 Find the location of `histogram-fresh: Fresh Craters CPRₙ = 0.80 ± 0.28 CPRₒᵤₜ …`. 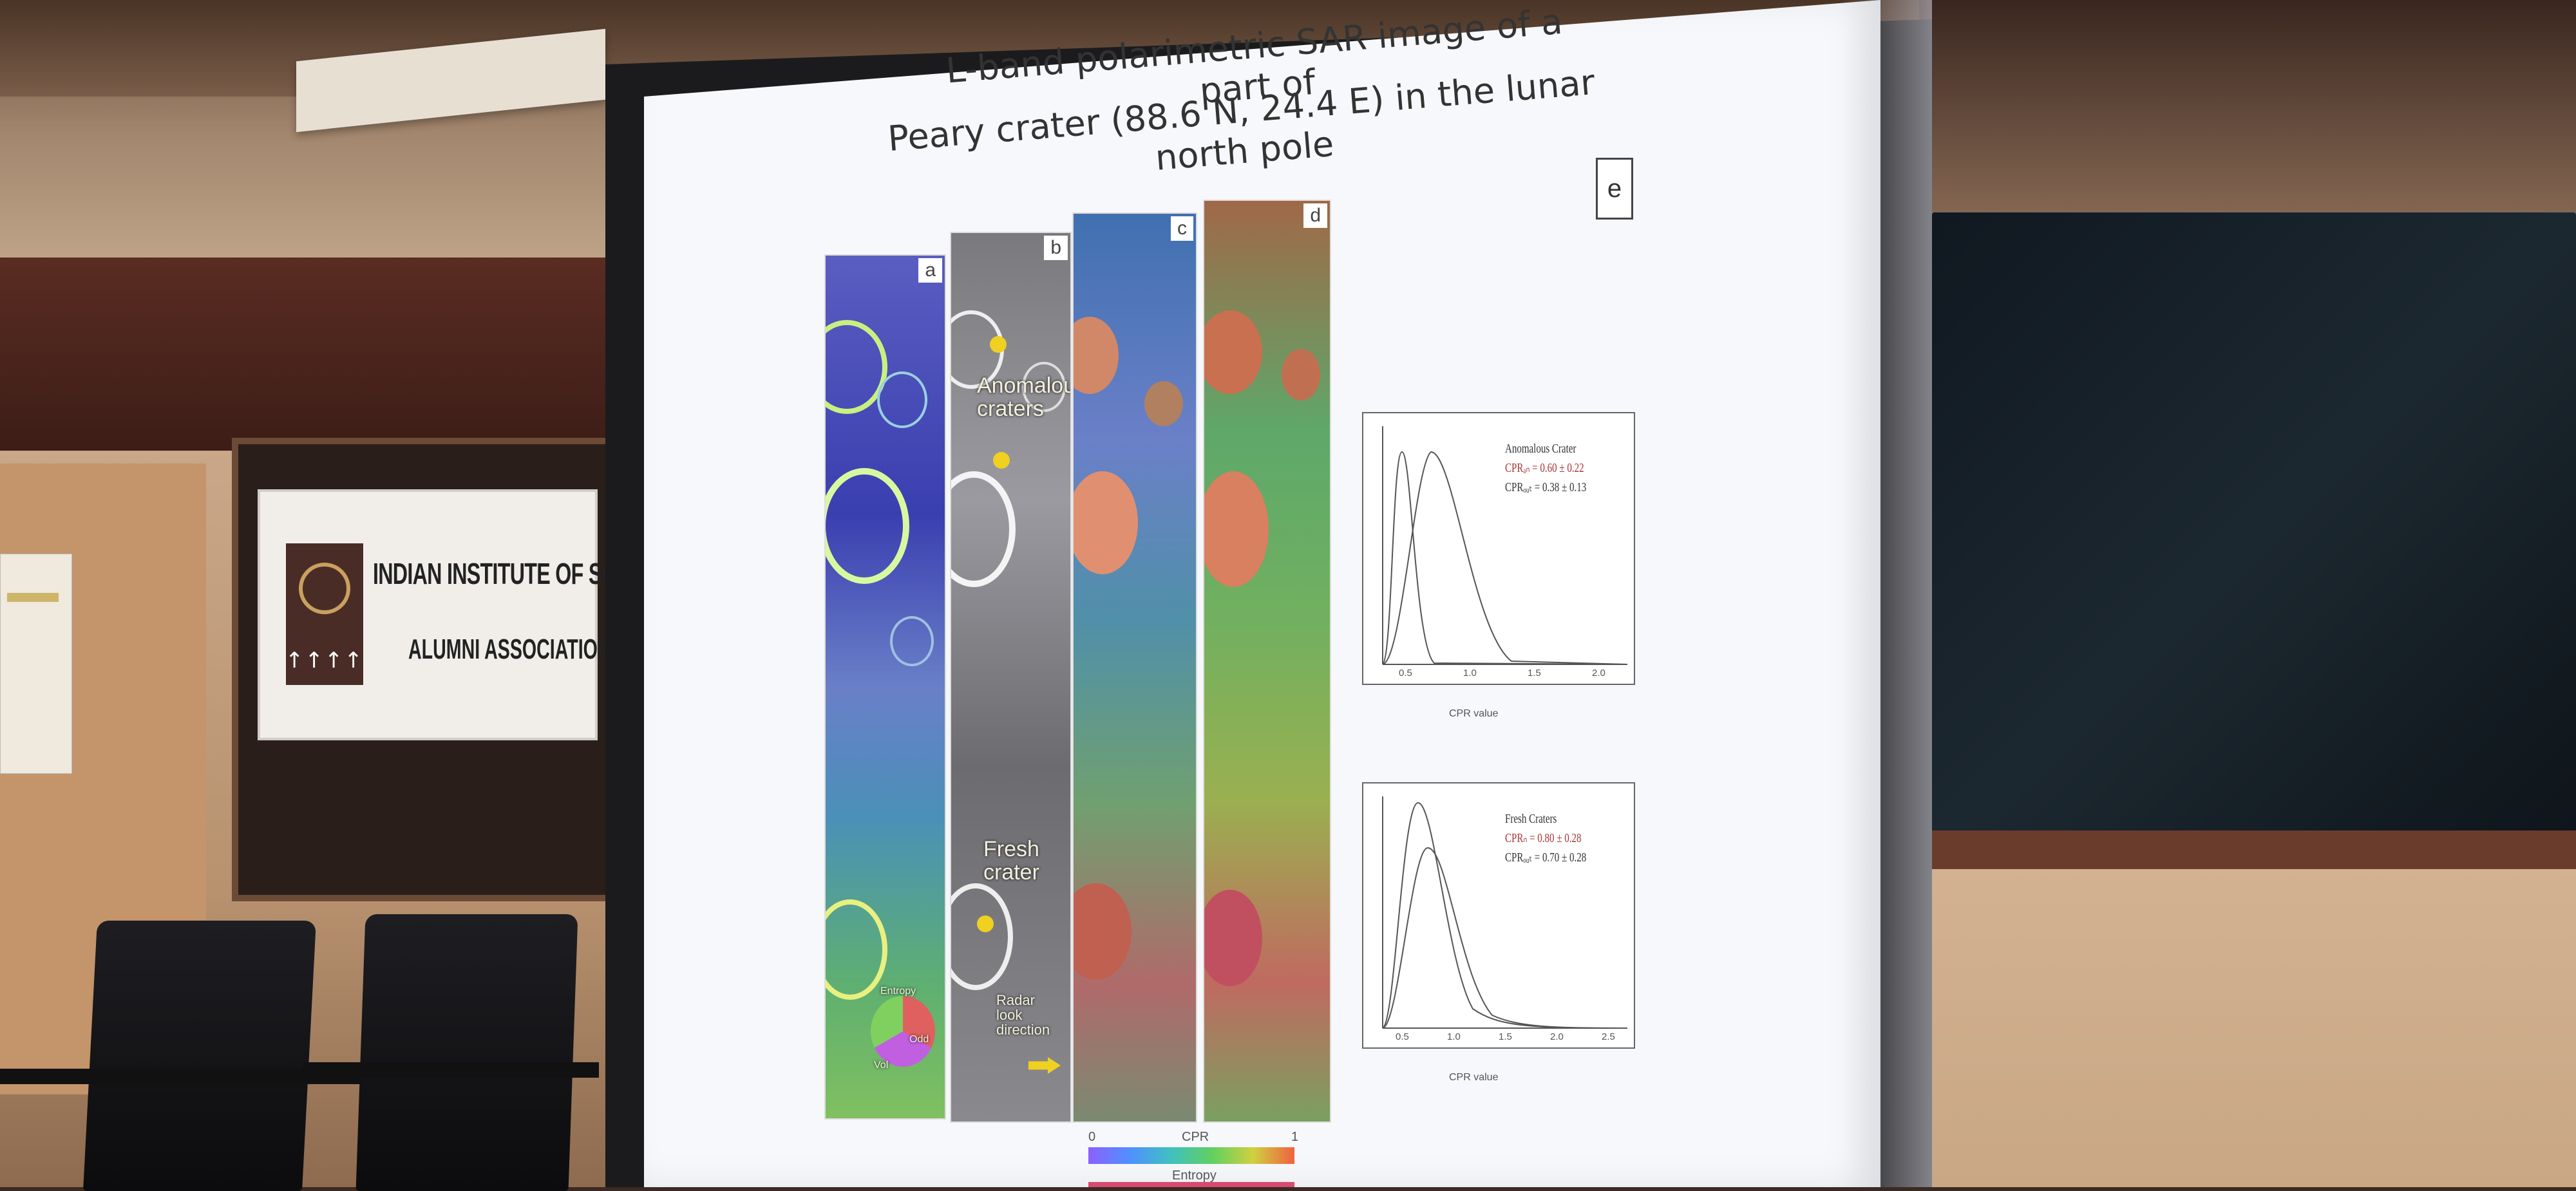

histogram-fresh: Fresh Craters CPRₙ = 0.80 ± 0.28 CPRₒᵤₜ … is located at coordinates (1498, 916).